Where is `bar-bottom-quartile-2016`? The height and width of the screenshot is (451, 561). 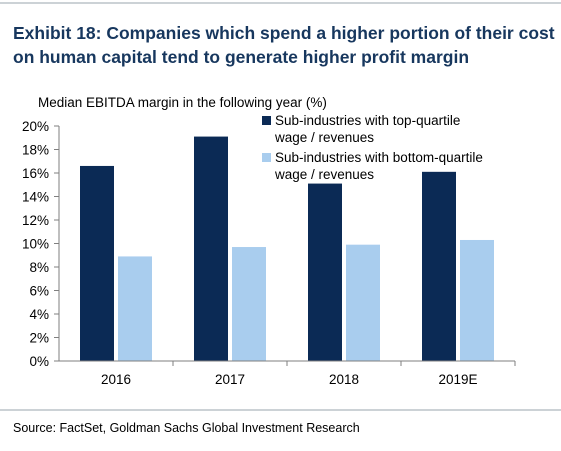
bar-bottom-quartile-2016 is located at coordinates (135, 308).